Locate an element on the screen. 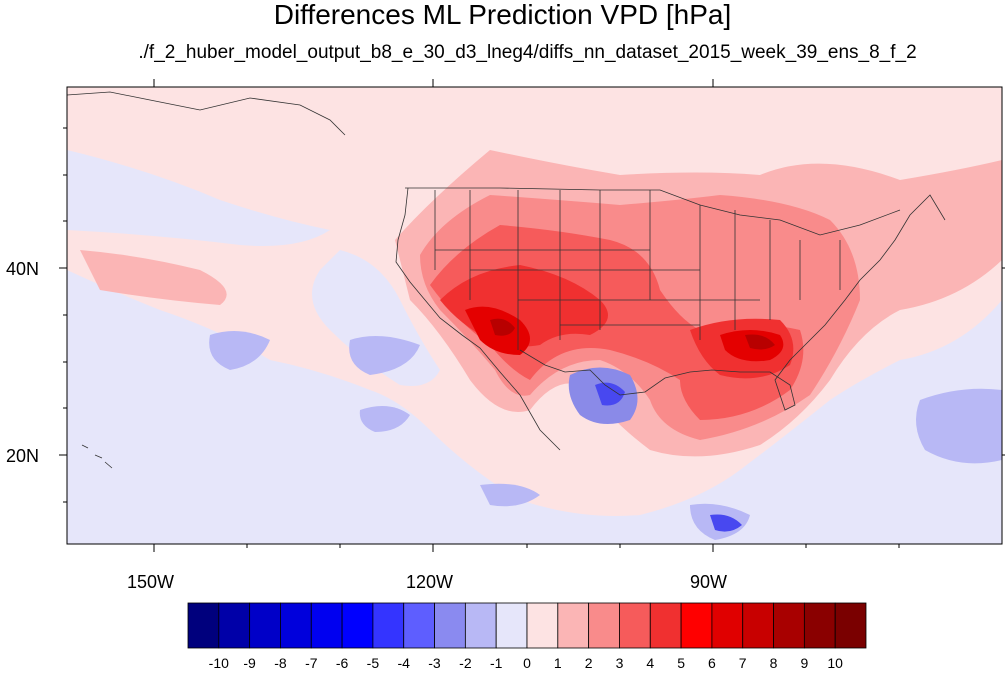  map-title: Differences ML Prediction VPD [hPa] is located at coordinates (502, 15).